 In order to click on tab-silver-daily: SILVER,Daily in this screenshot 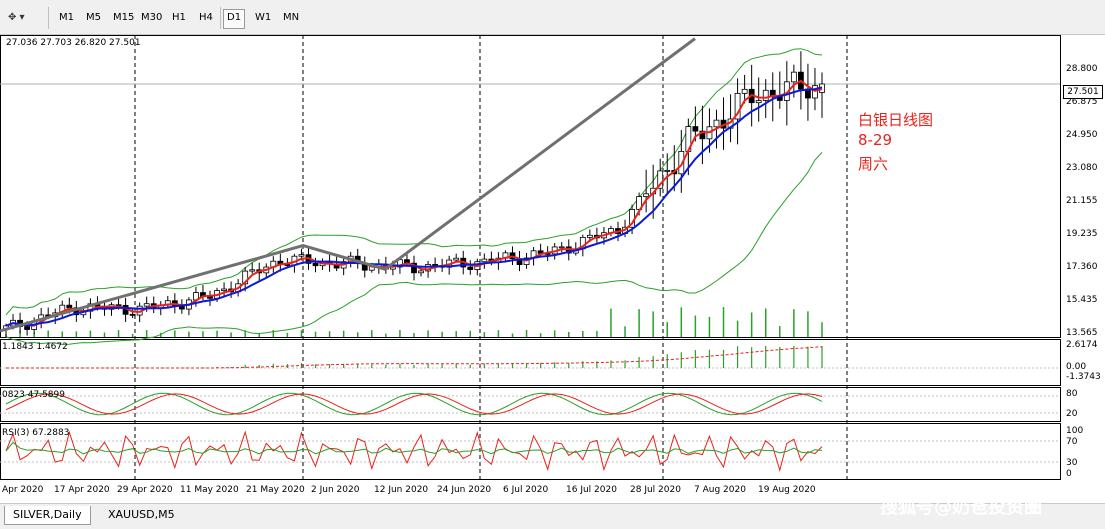, I will do `click(47, 515)`.